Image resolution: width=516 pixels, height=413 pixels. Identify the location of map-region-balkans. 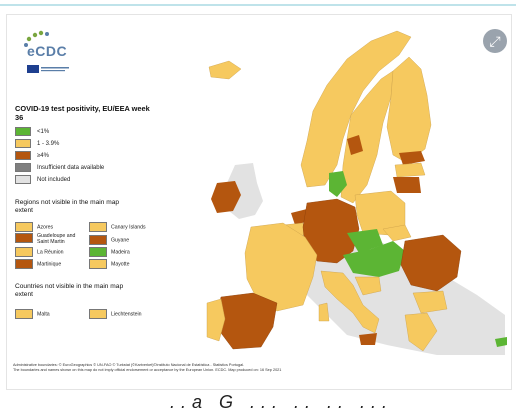
(397, 304).